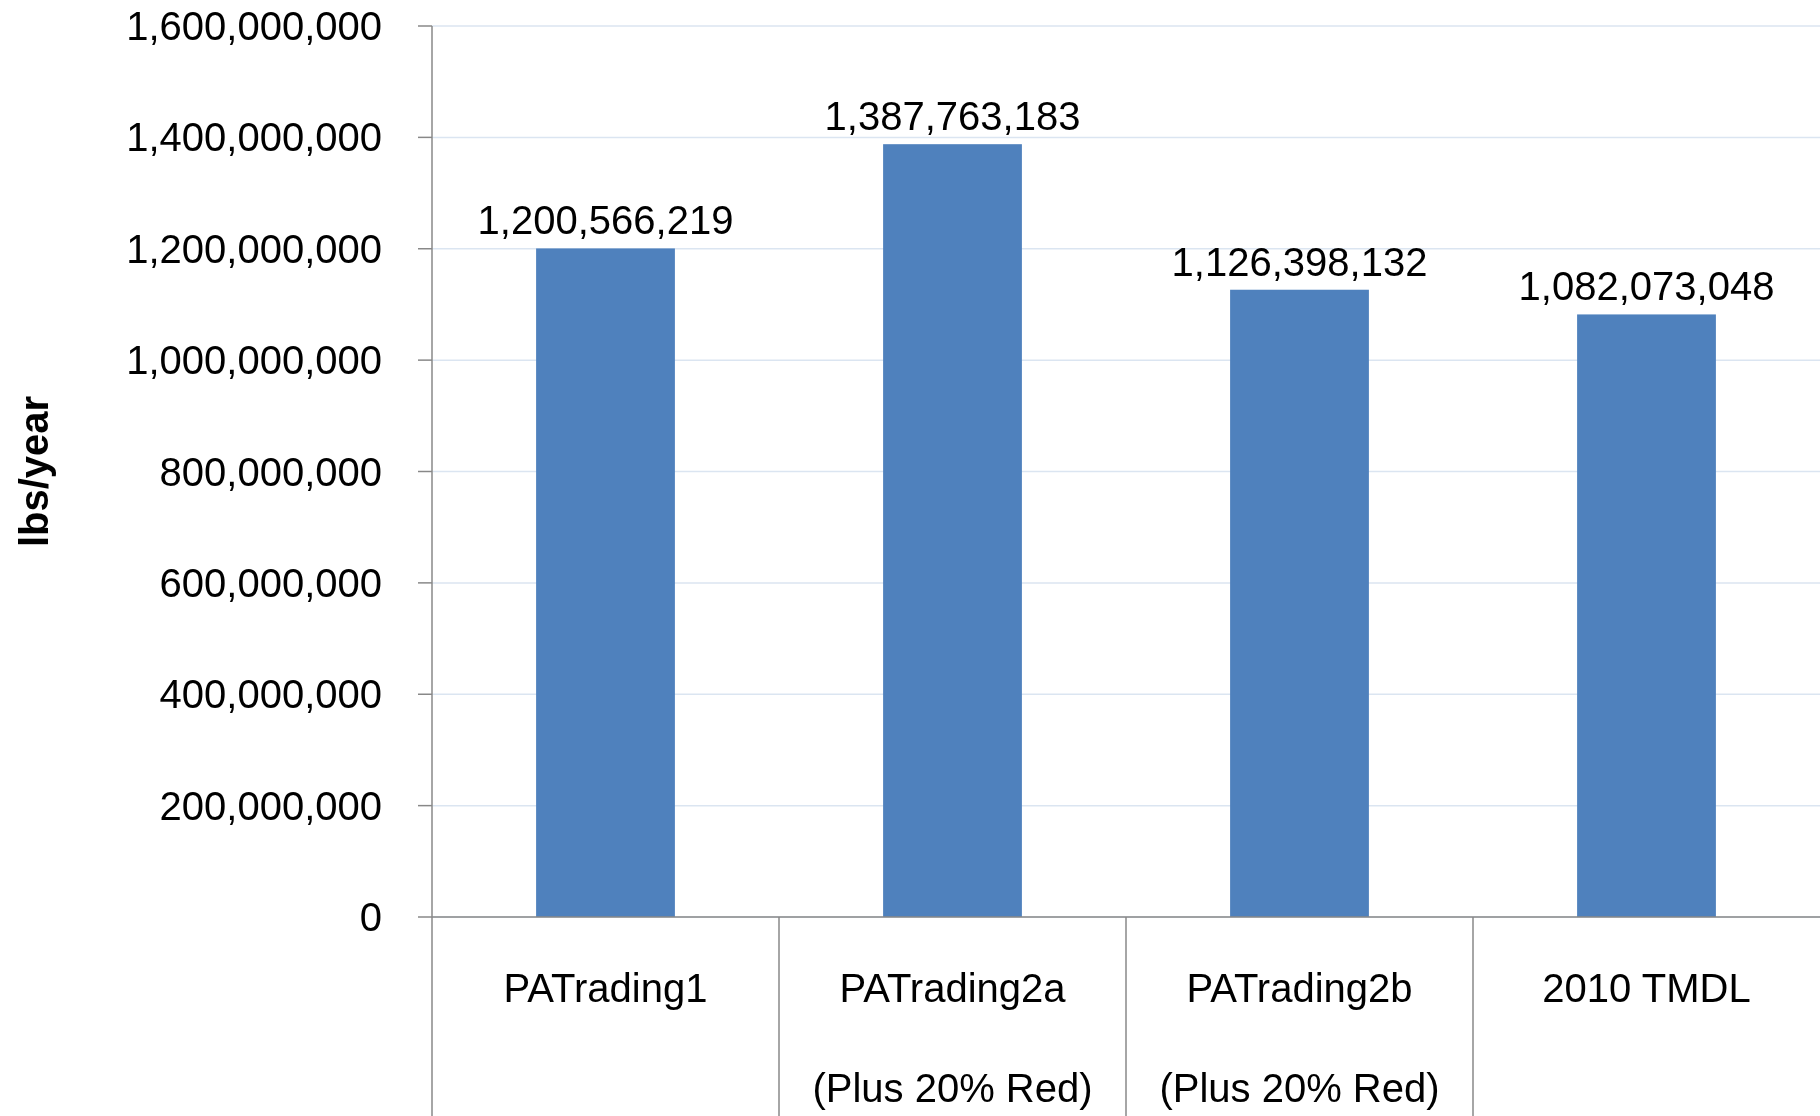  Describe the element at coordinates (1646, 988) in the screenshot. I see `x-tick-label: 2010 TMDL` at that location.